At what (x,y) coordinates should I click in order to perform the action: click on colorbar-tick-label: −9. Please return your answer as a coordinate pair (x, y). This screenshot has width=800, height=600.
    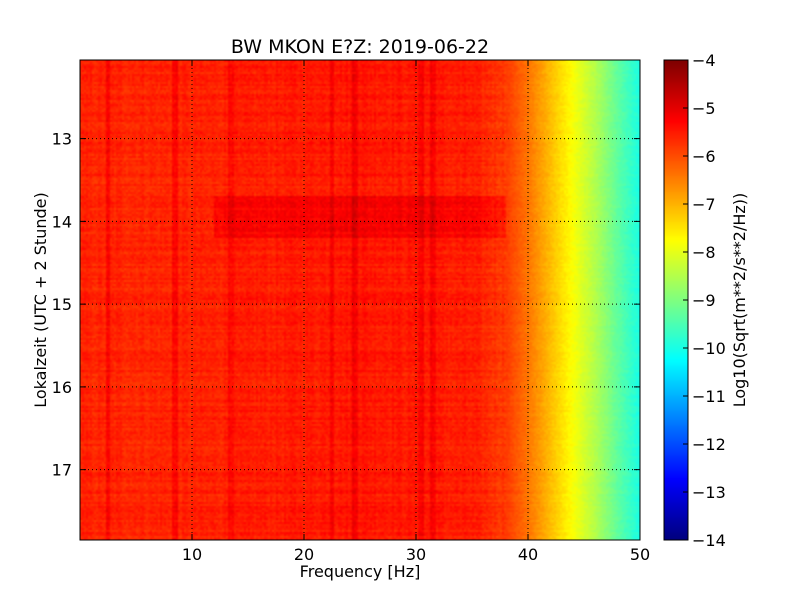
    Looking at the image, I should click on (704, 300).